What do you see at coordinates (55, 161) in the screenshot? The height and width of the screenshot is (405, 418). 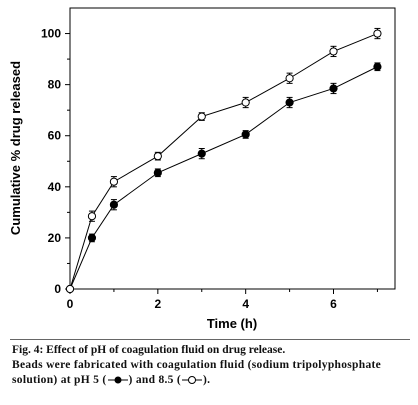 I see `y-axis-ticks: 0 20 40 60 80 100` at bounding box center [55, 161].